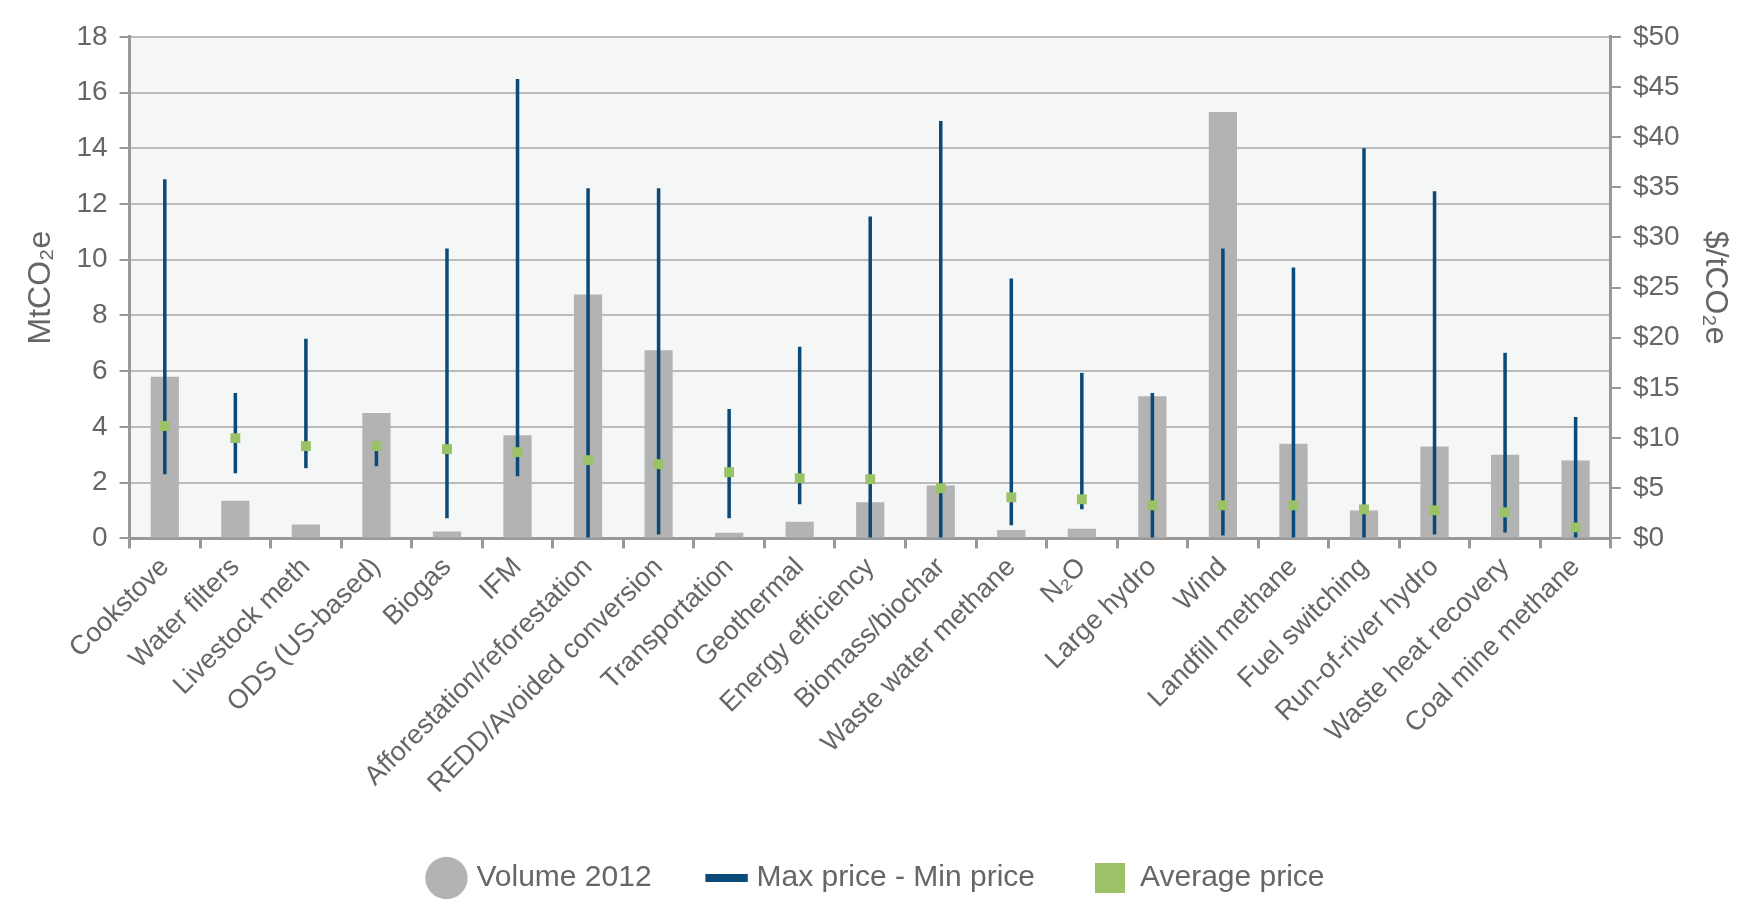  What do you see at coordinates (1063, 580) in the screenshot?
I see `x-tick-label: N₂O` at bounding box center [1063, 580].